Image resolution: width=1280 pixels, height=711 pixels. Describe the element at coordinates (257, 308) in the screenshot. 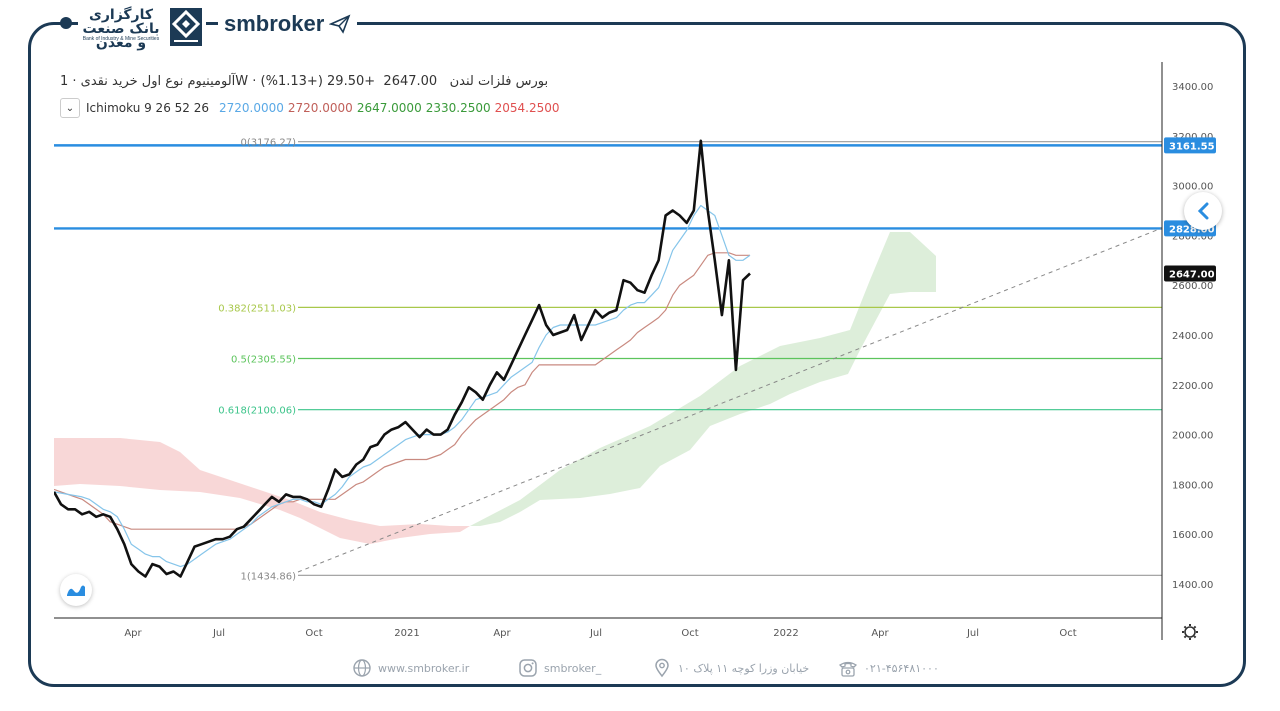

I see `fib-level-label-1: 0.382(2511.03)` at that location.